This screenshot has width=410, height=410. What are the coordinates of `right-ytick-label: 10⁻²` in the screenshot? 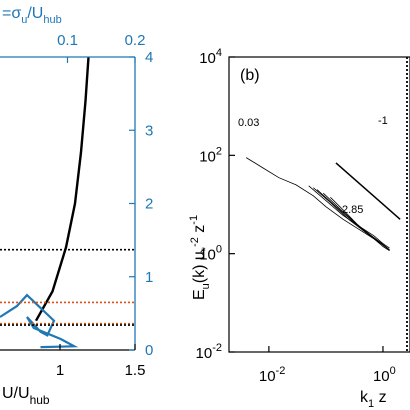 It's located at (209, 352).